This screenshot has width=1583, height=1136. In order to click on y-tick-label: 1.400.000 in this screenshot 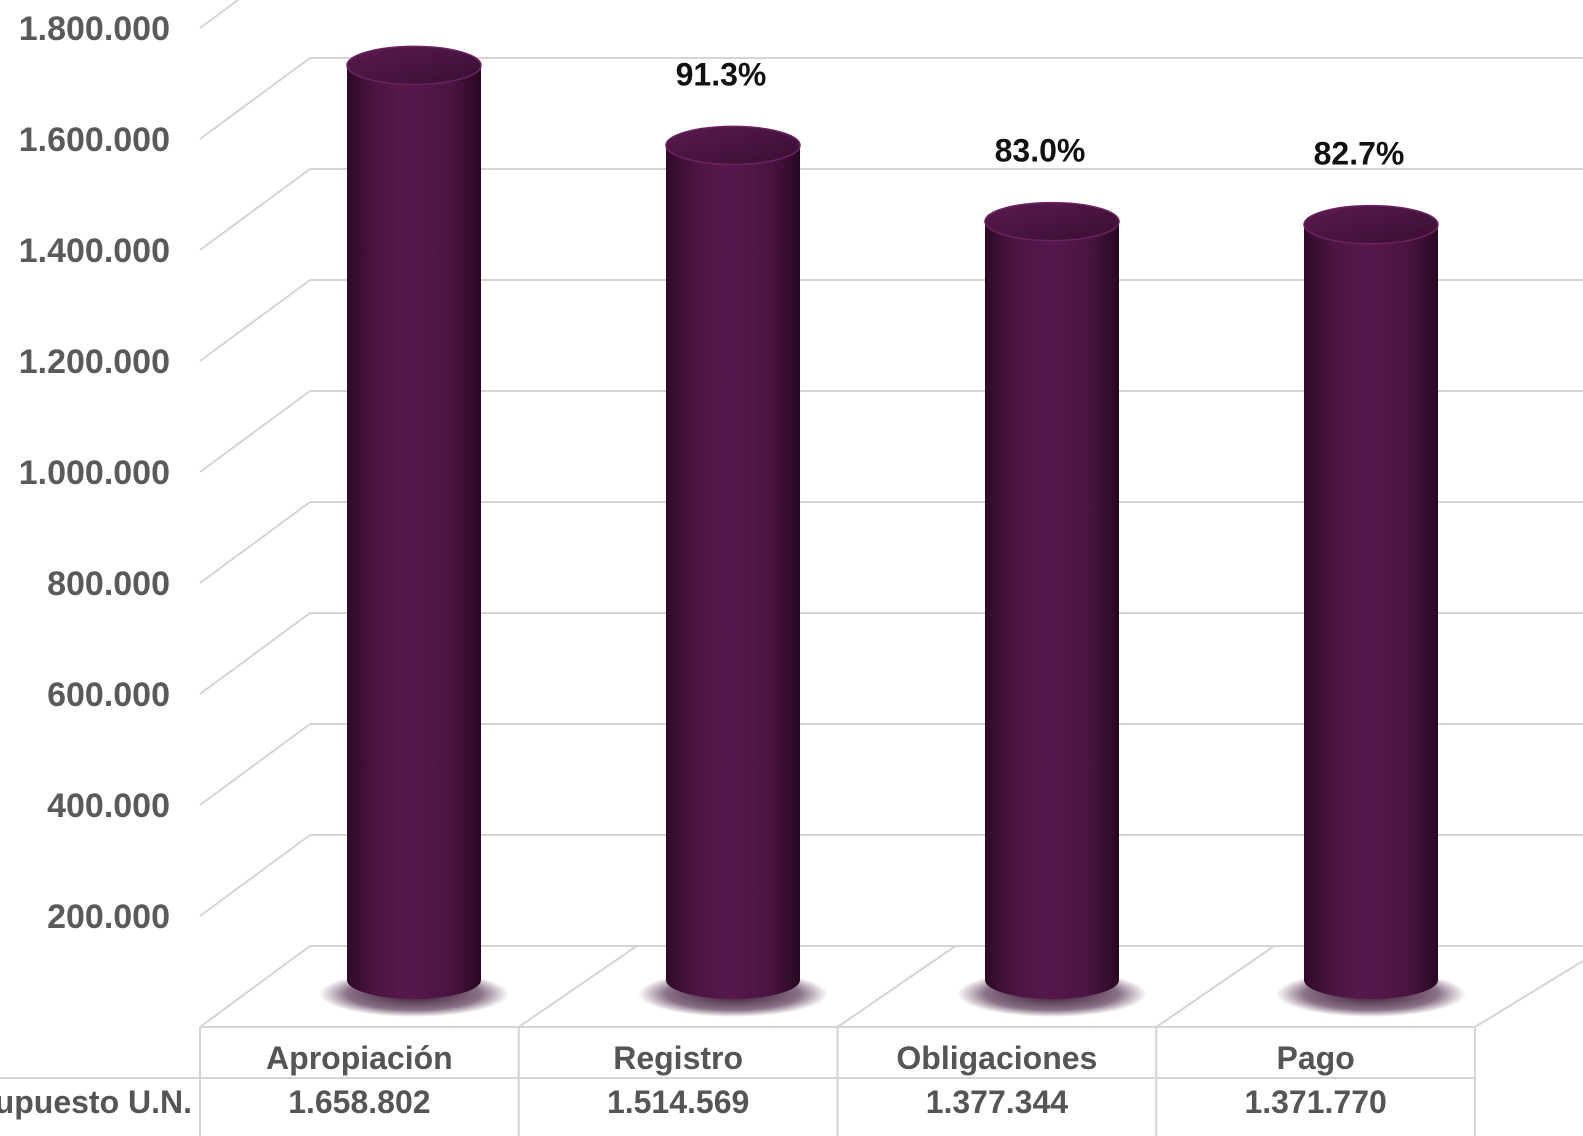, I will do `click(94, 251)`.